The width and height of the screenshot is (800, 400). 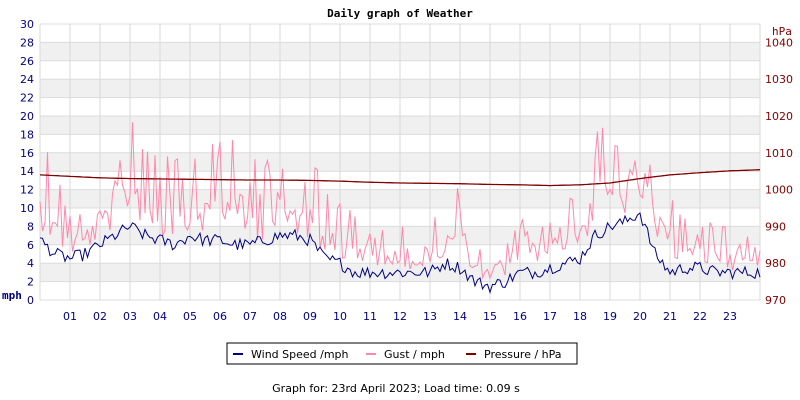 What do you see at coordinates (779, 190) in the screenshot?
I see `right-tick-label: 1000` at bounding box center [779, 190].